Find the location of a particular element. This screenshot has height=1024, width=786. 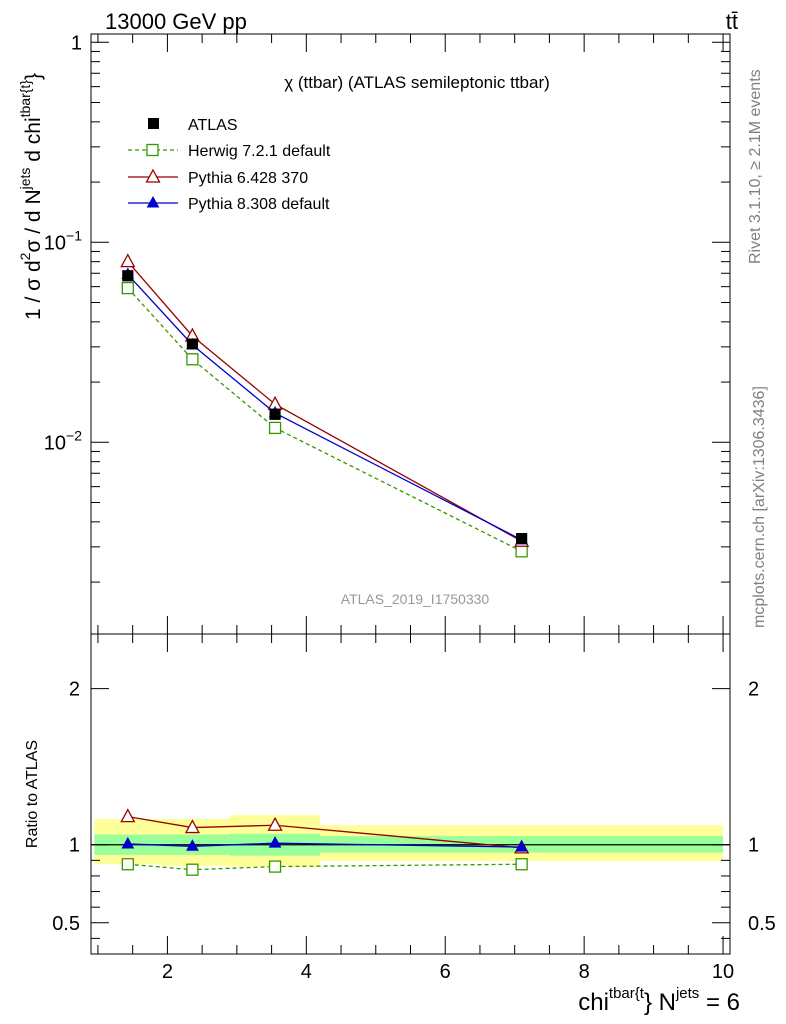

main-y-tick-label: 10⁻² is located at coordinates (63, 440).